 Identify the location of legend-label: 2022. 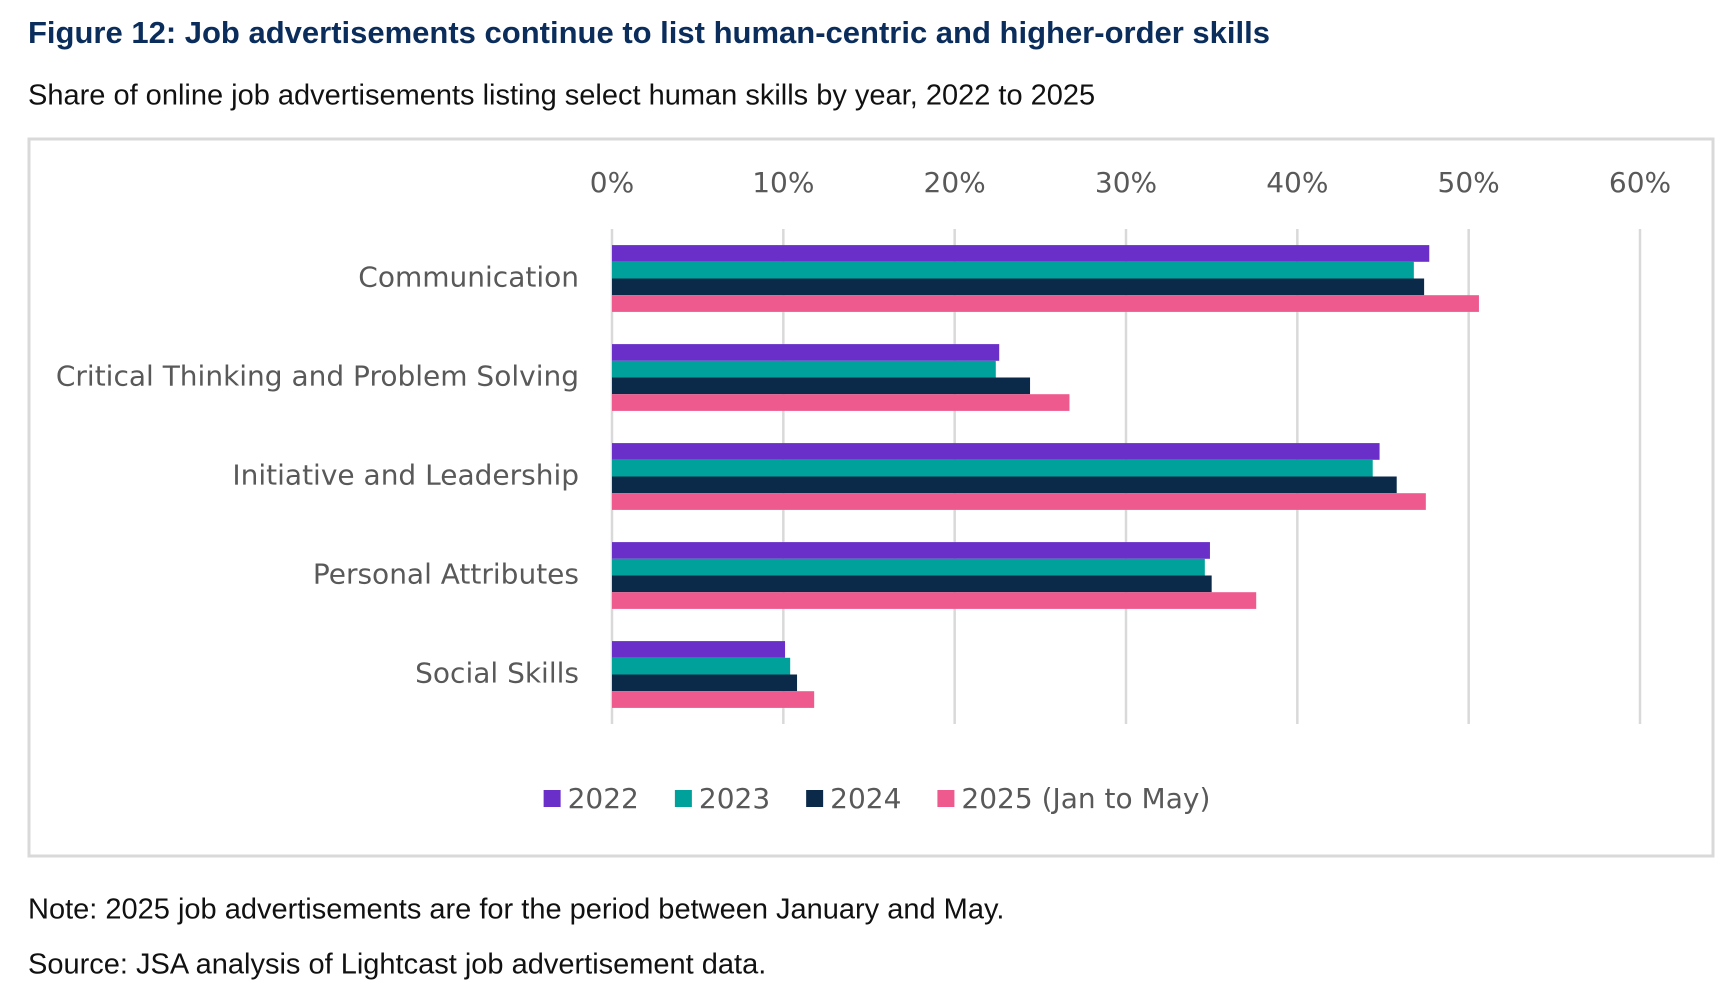
(603, 798).